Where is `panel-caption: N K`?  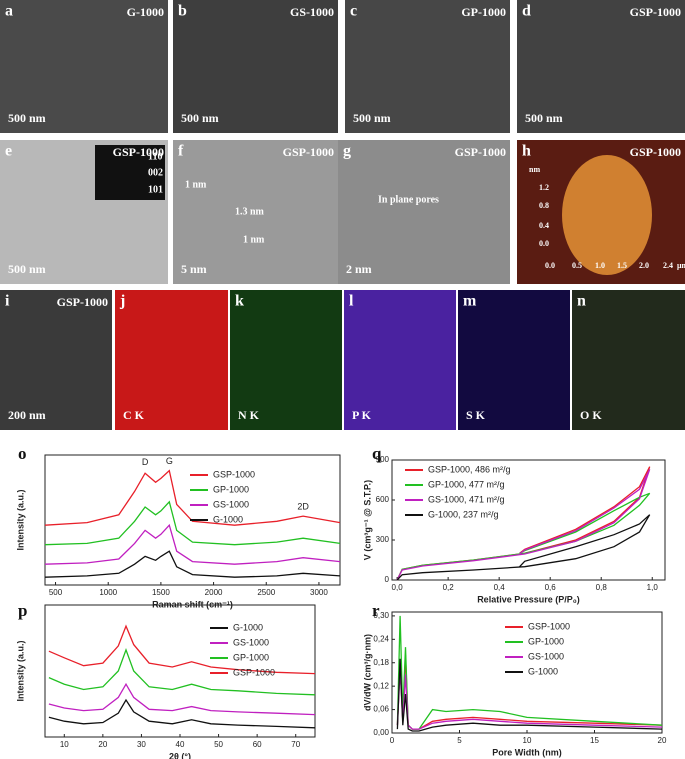
panel-caption: N K is located at coordinates (249, 415).